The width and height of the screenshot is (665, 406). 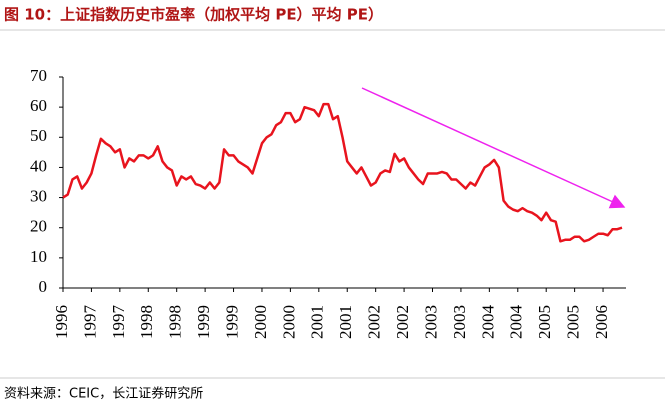 What do you see at coordinates (193, 15) in the screenshot?
I see `chart-title: 图 10：上证指数历史市盈率（加权平均 PE）平均 PE）` at bounding box center [193, 15].